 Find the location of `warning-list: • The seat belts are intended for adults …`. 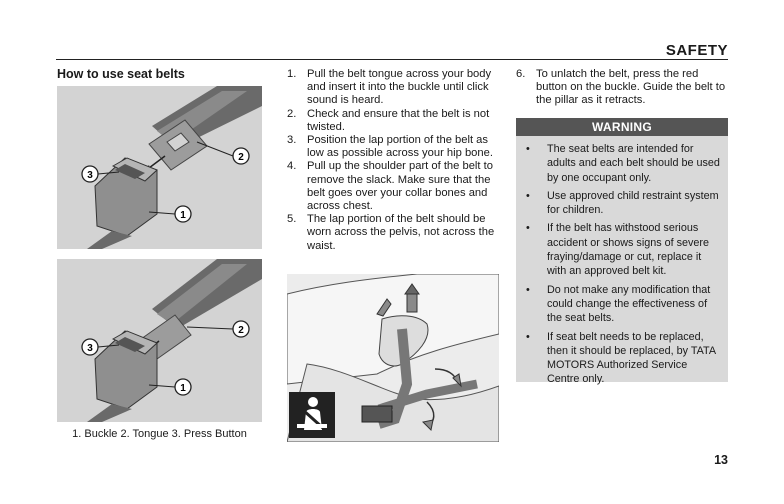

warning-list: • The seat belts are intended for adults … is located at coordinates (622, 261).